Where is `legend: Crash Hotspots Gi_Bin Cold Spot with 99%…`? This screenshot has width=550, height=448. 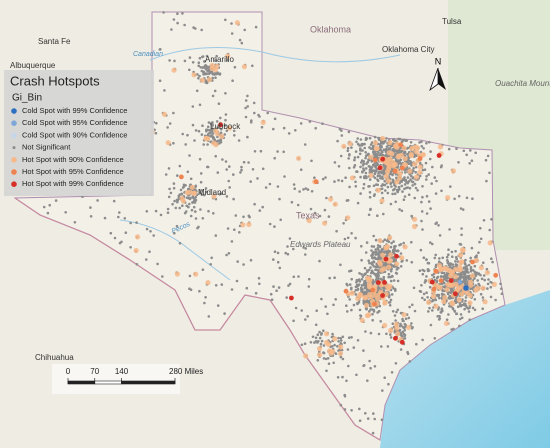
legend: Crash Hotspots Gi_Bin Cold Spot with 99%… is located at coordinates (79, 133).